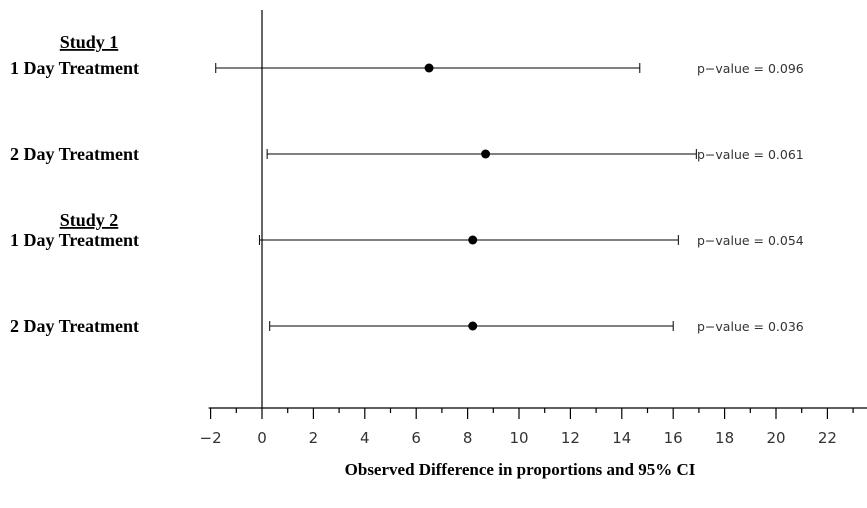 Image resolution: width=867 pixels, height=508 pixels. What do you see at coordinates (211, 438) in the screenshot?
I see `x-tick-label: −2` at bounding box center [211, 438].